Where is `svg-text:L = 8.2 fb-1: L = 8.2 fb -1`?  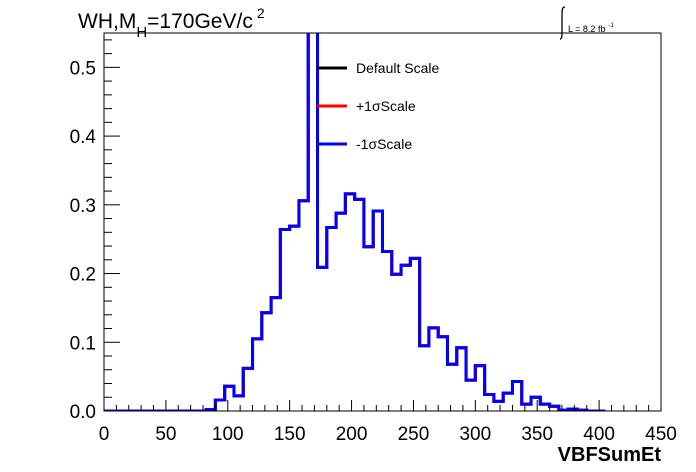
svg-text:L = 8.2 fb-1: L = 8.2 fb -1 is located at coordinates (591, 28).